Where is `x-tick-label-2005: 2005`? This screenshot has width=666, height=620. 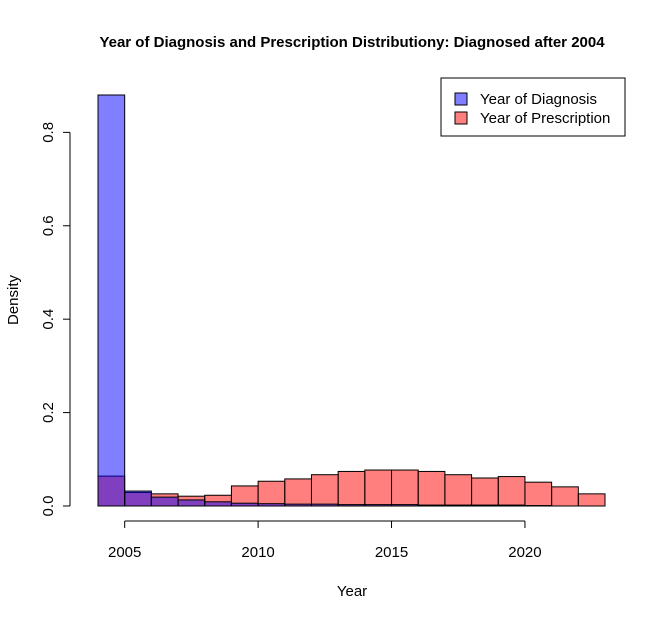 x-tick-label-2005: 2005 is located at coordinates (124, 552).